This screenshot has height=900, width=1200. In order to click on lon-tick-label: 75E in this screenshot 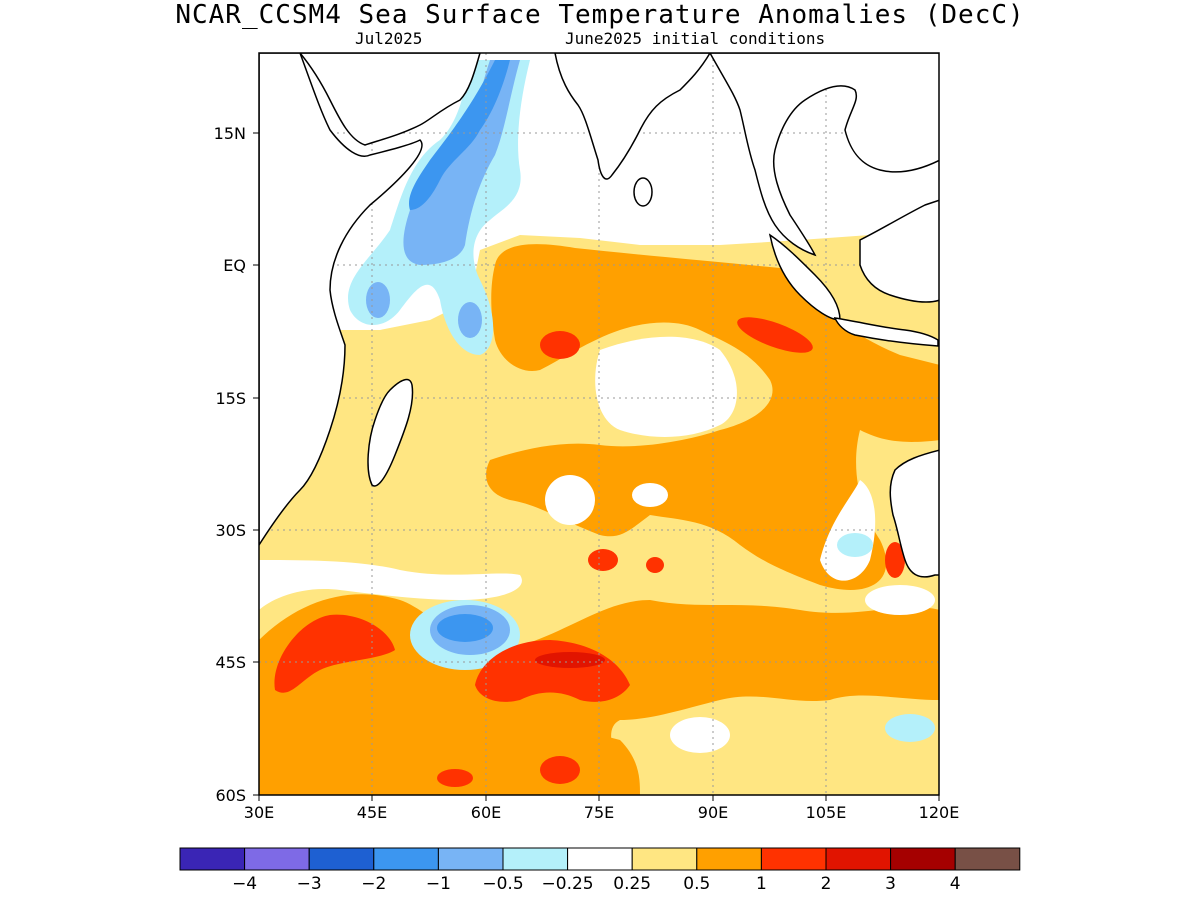, I will do `click(599, 812)`.